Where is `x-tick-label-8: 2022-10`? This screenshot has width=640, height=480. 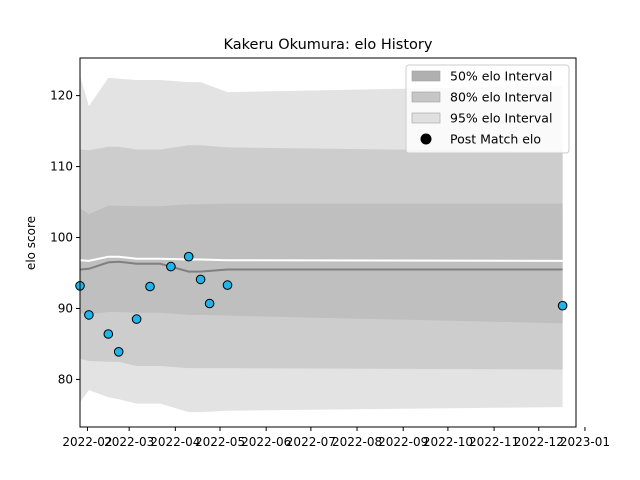 x-tick-label-8: 2022-10 is located at coordinates (448, 442).